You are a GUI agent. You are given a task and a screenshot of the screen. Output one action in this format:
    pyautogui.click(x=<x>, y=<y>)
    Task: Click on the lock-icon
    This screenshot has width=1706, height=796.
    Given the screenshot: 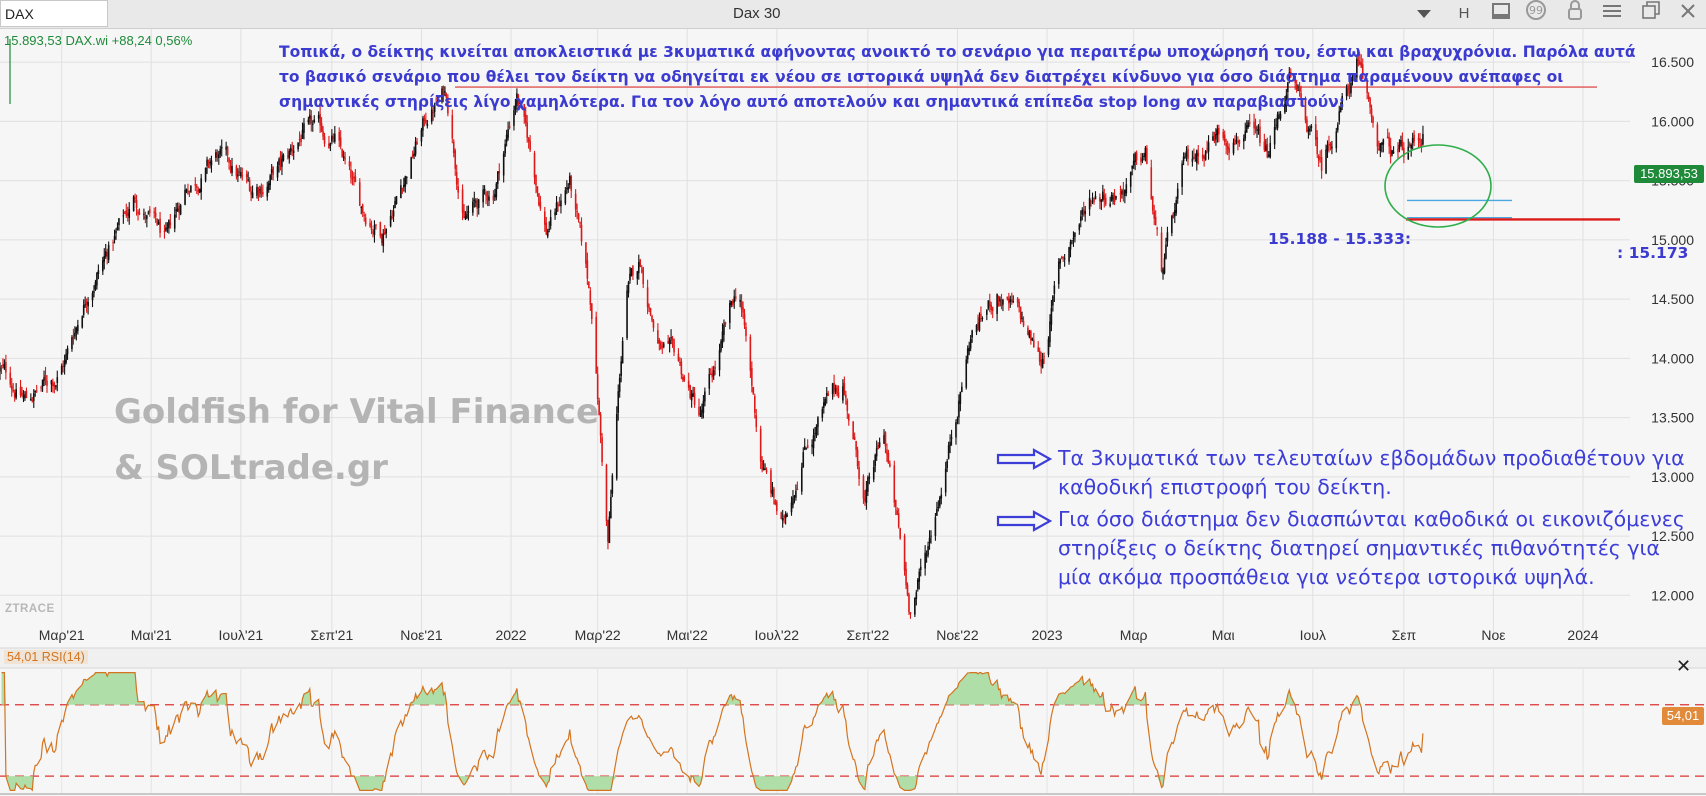 What is the action you would take?
    pyautogui.click(x=1575, y=14)
    